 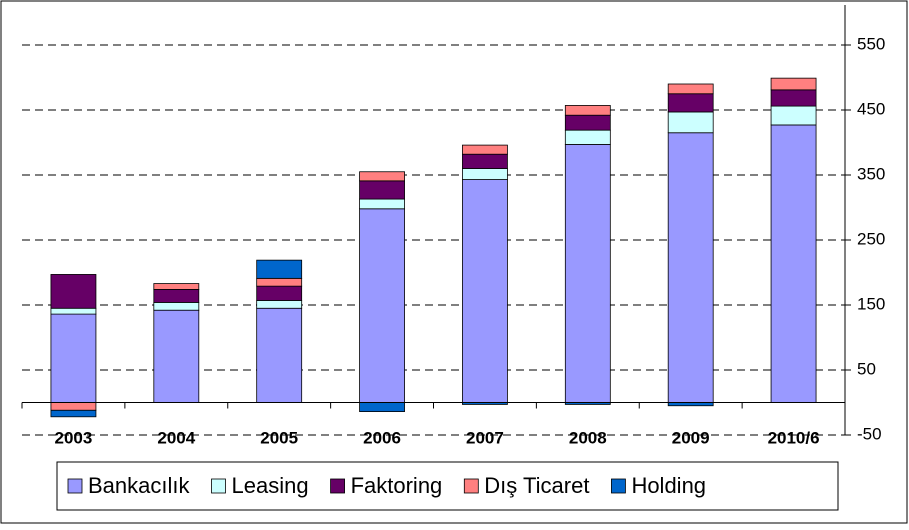 I want to click on x-tick-label: 2010/6, so click(x=794, y=437).